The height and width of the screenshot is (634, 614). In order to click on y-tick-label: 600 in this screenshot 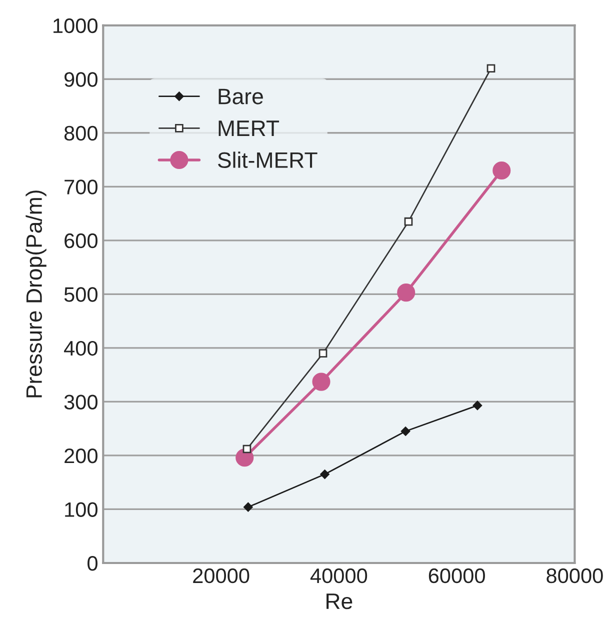, I will do `click(81, 240)`.